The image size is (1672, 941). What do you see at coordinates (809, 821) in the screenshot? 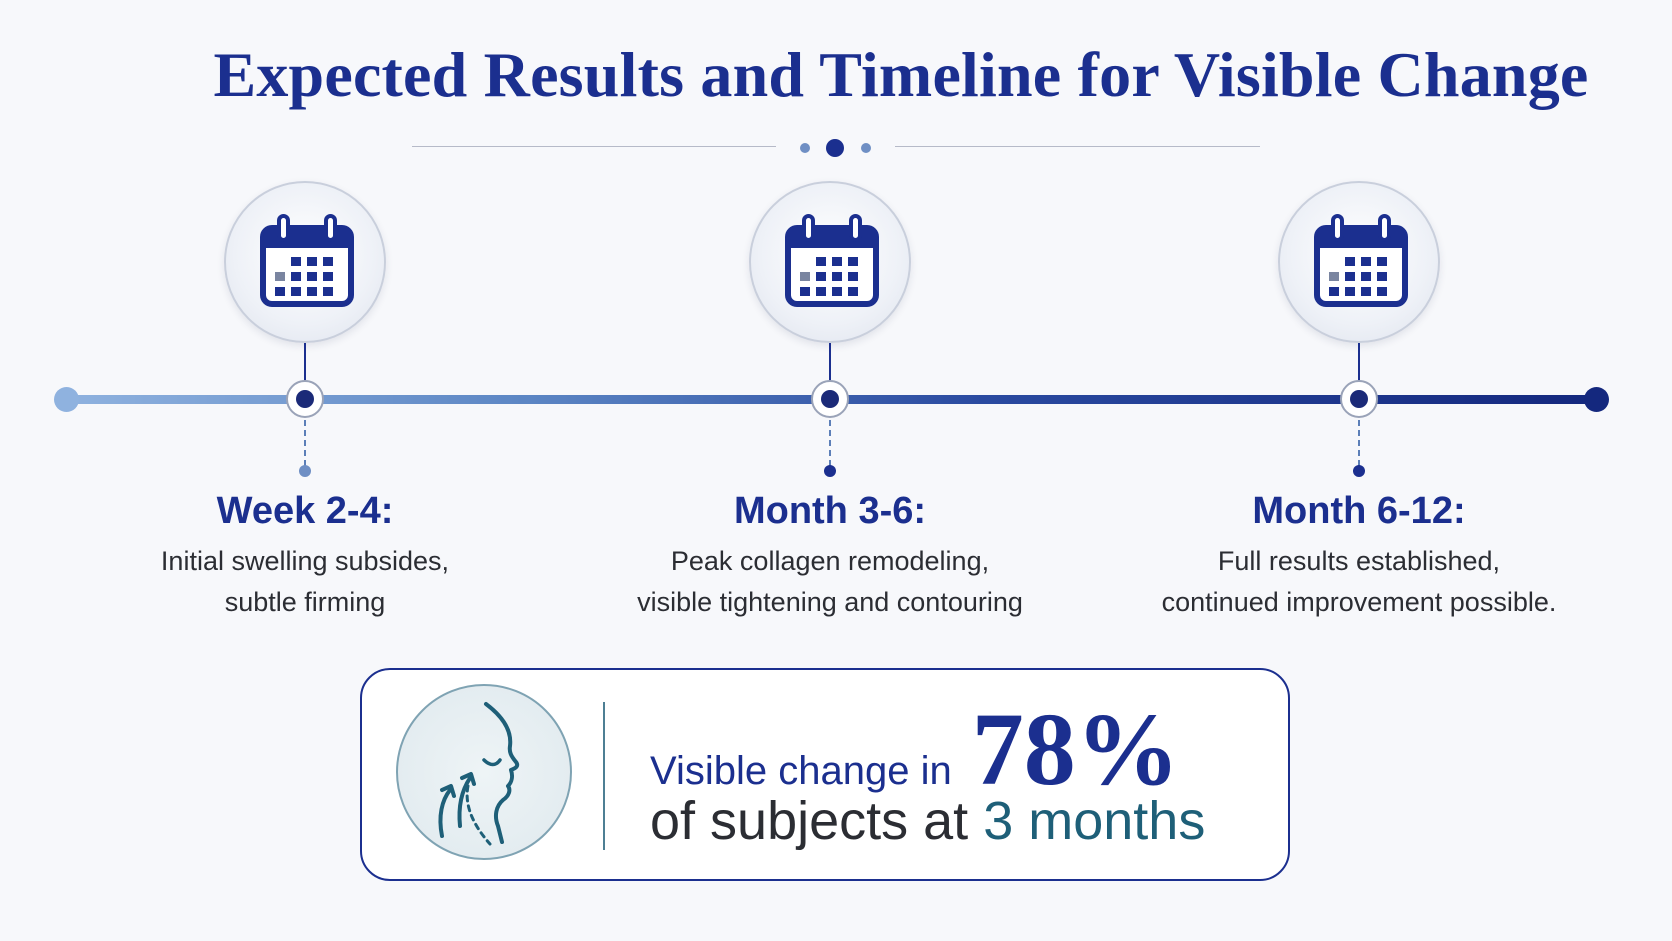
I see `stat-line2-prefix: of subjects at` at bounding box center [809, 821].